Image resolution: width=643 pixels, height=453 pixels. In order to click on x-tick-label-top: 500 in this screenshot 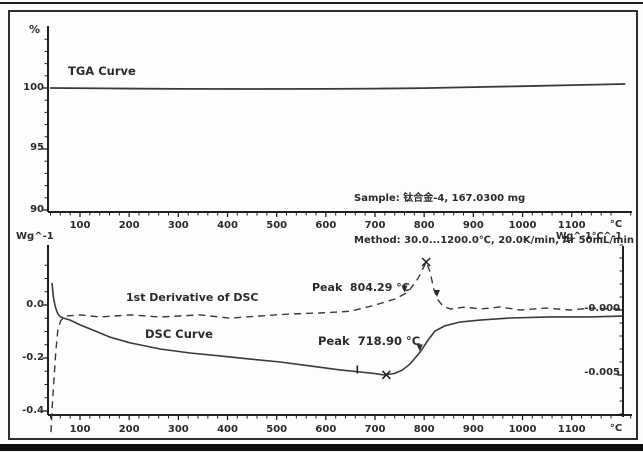, I will do `click(277, 225)`.